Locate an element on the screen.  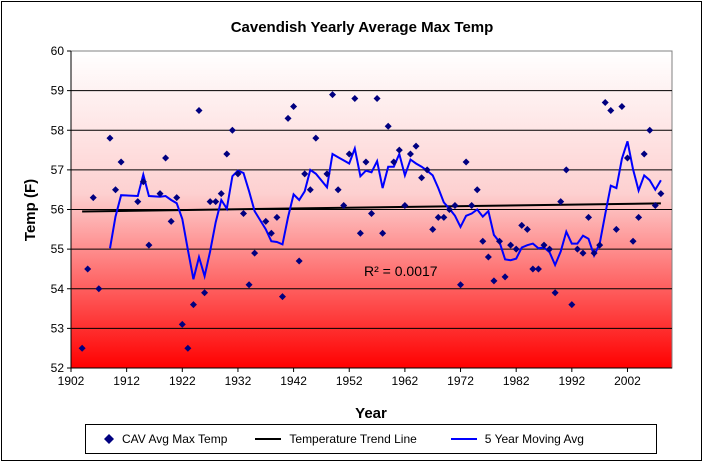
y-tick-label: 60 is located at coordinates (58, 51).